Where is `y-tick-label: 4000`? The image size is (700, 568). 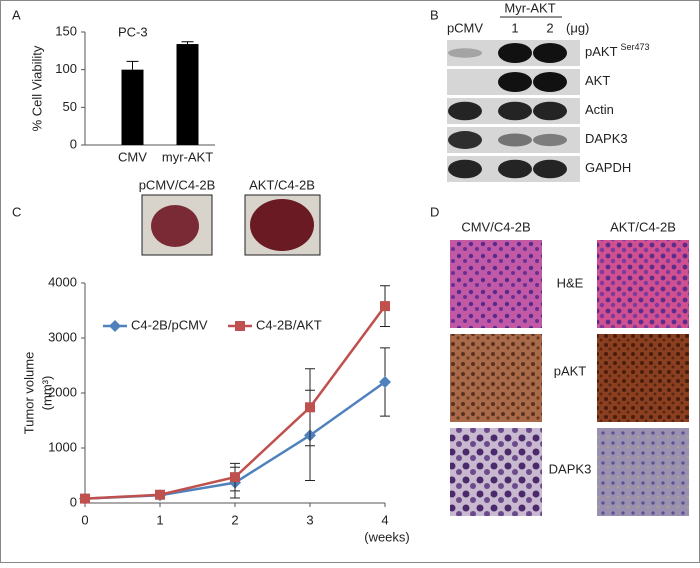 y-tick-label: 4000 is located at coordinates (62, 281).